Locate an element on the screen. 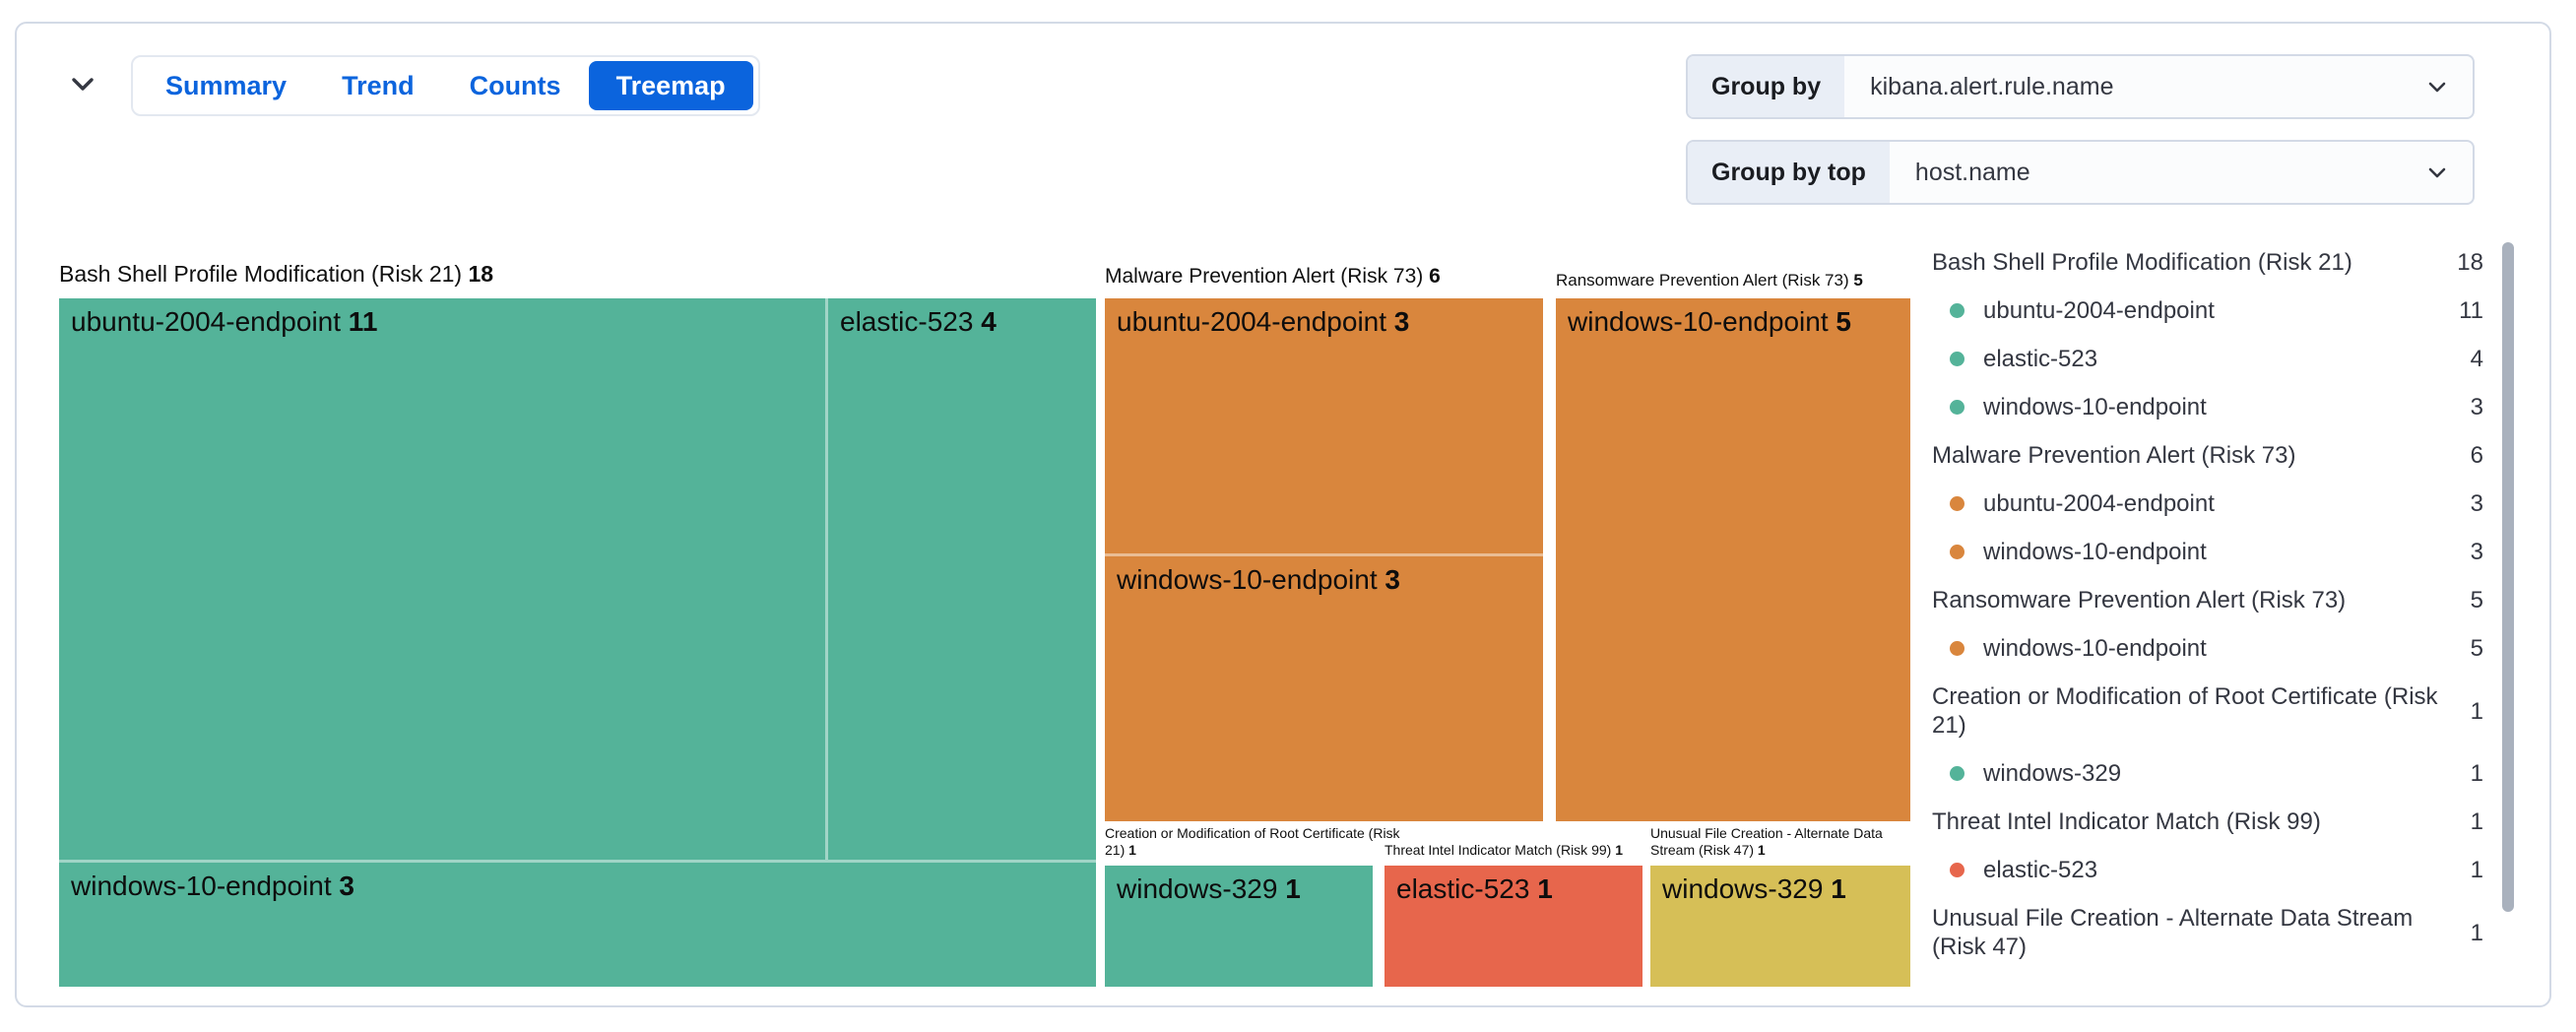  treemap-tile: elastic-523 4 is located at coordinates (962, 579).